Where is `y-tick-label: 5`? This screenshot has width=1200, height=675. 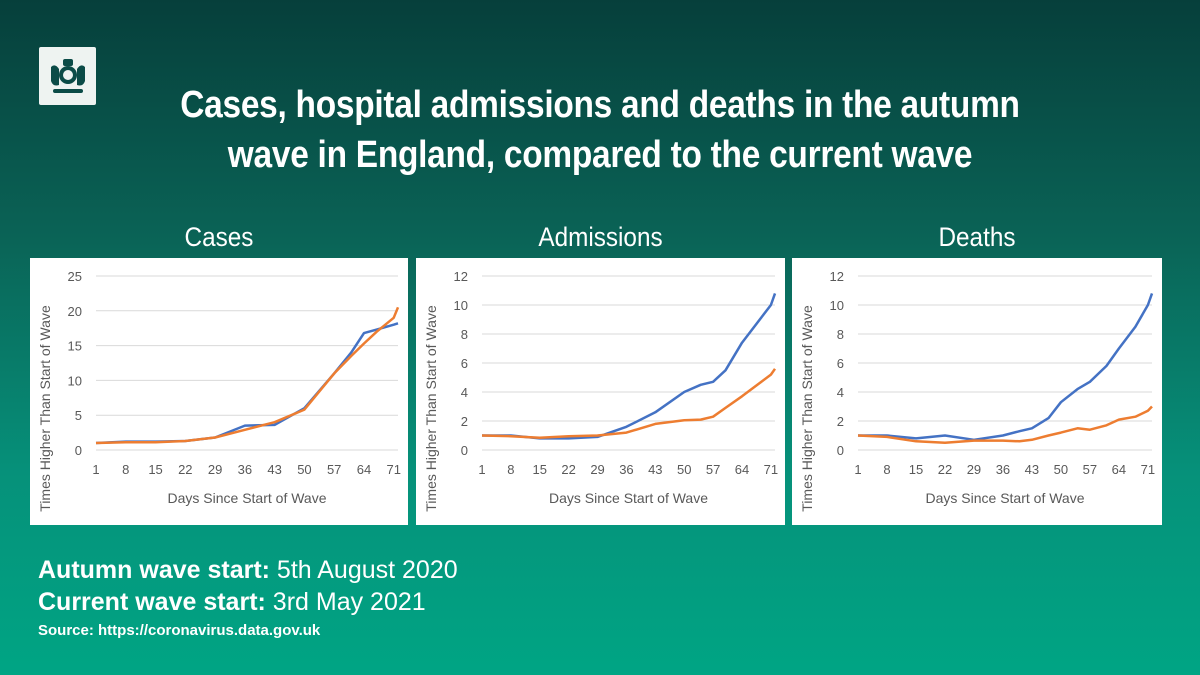 y-tick-label: 5 is located at coordinates (78, 415).